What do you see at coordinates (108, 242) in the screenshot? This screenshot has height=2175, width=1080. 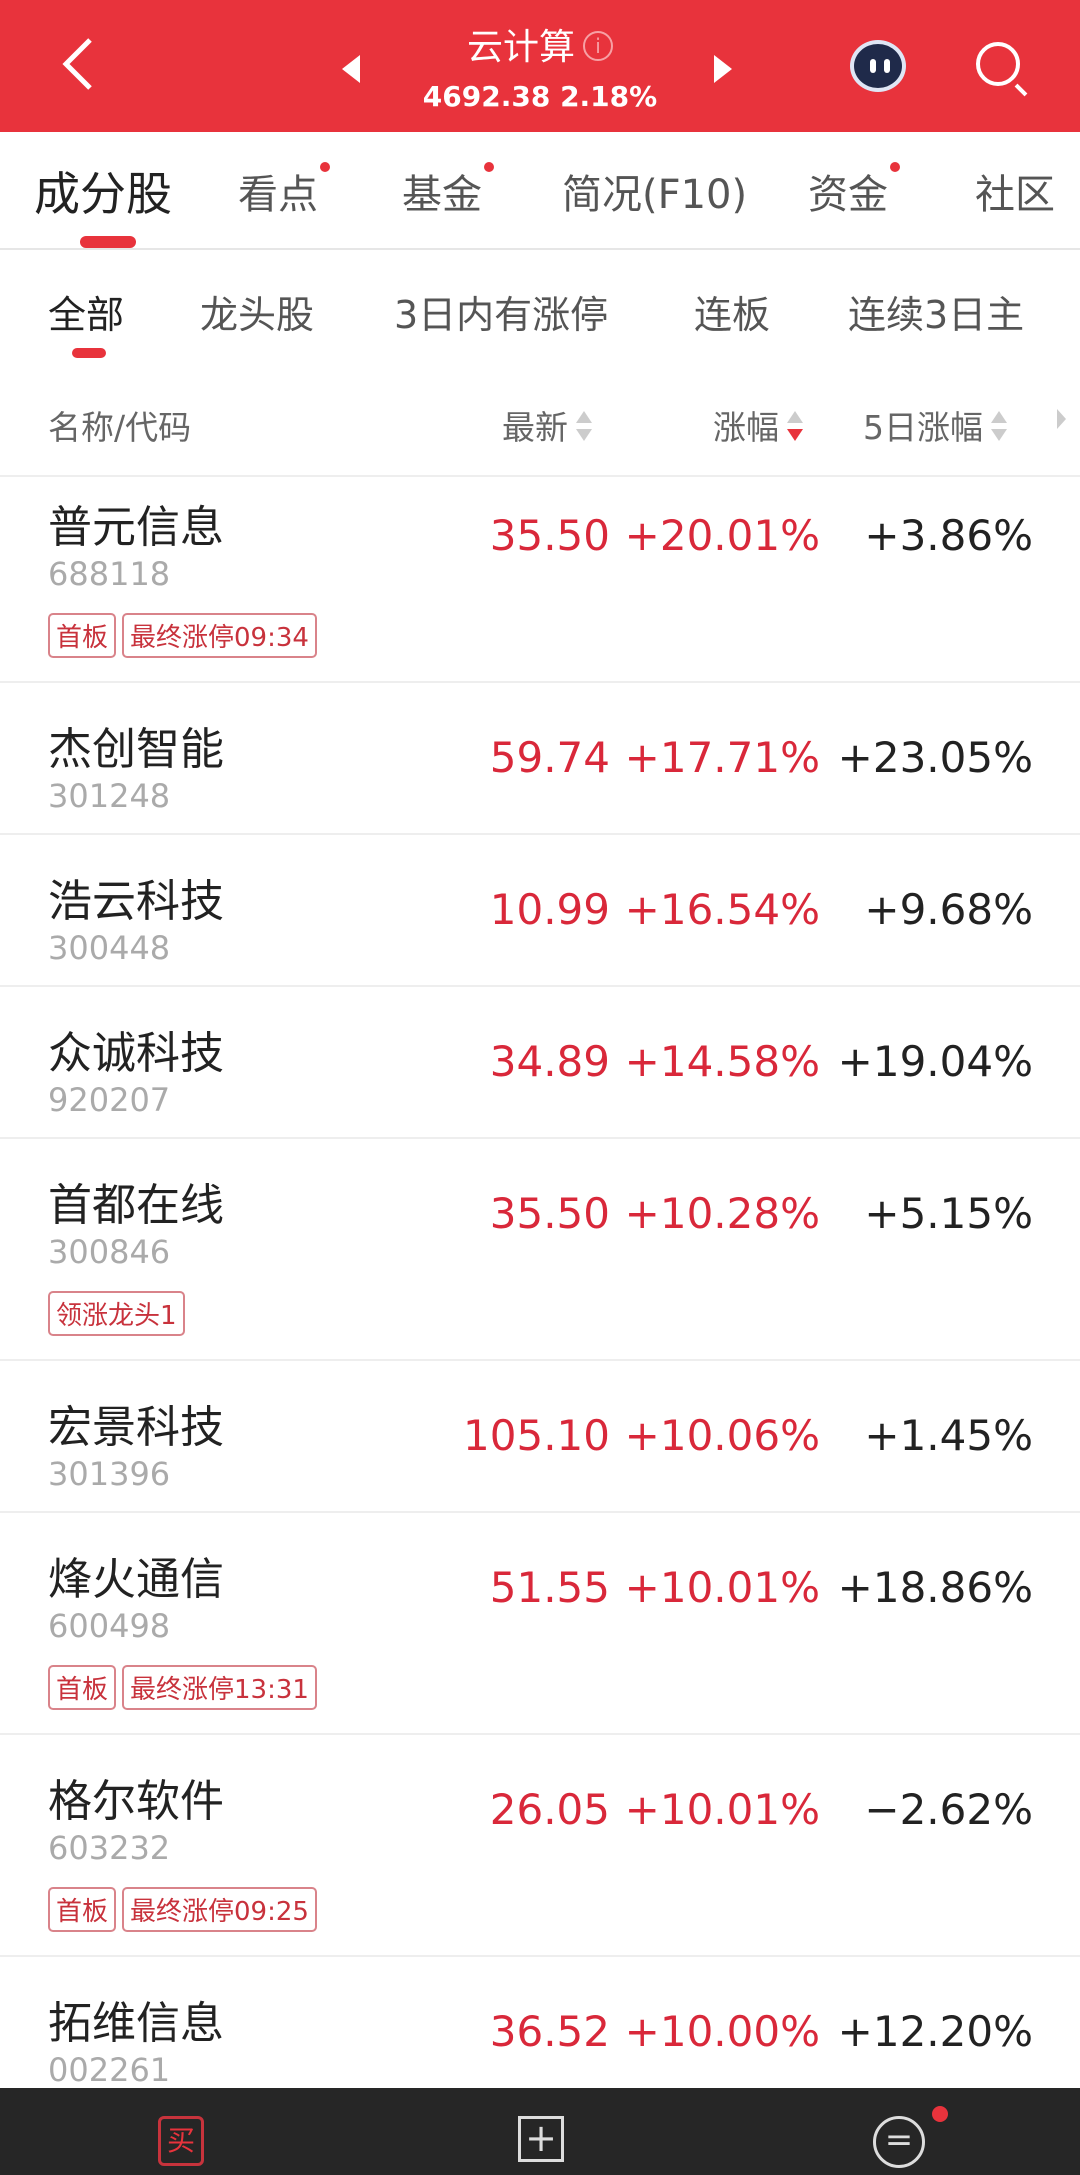 I see `active-tab-indicator` at bounding box center [108, 242].